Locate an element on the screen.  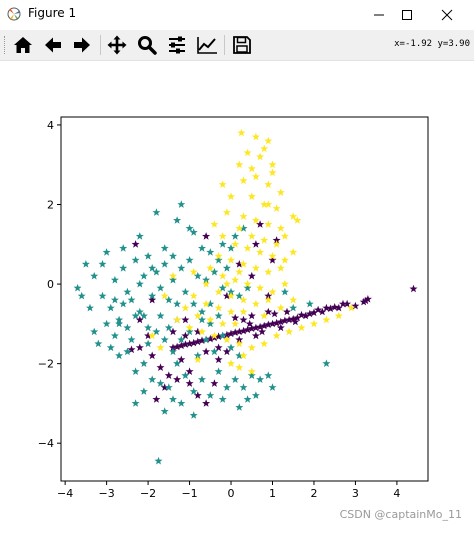
forward-icon is located at coordinates (82, 45).